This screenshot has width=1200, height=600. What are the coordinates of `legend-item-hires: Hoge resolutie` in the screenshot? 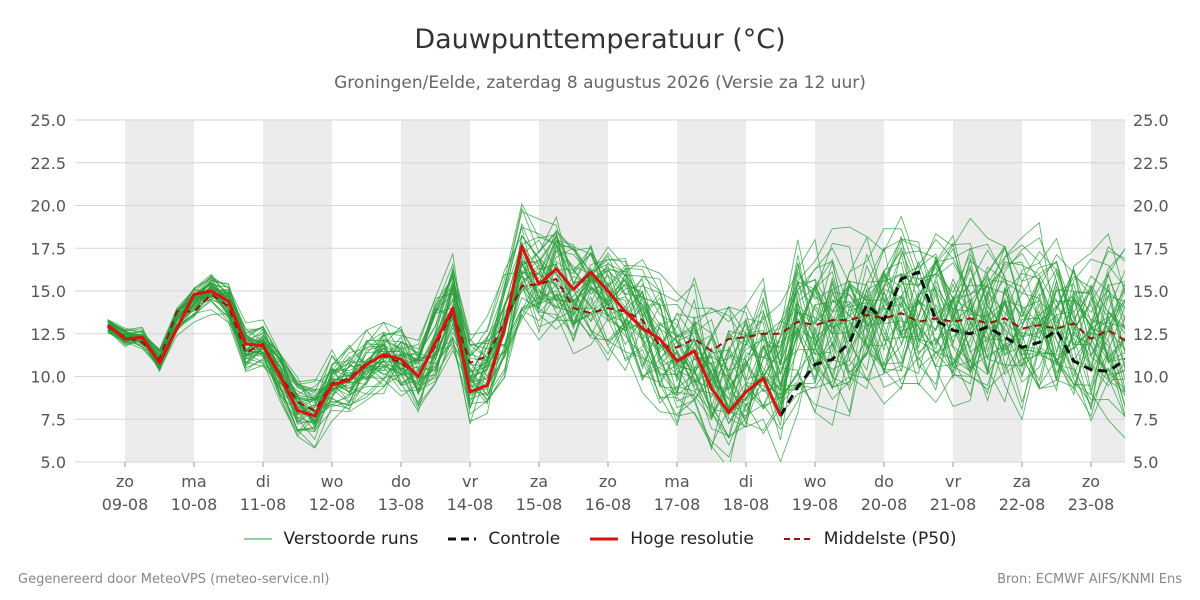 It's located at (672, 539).